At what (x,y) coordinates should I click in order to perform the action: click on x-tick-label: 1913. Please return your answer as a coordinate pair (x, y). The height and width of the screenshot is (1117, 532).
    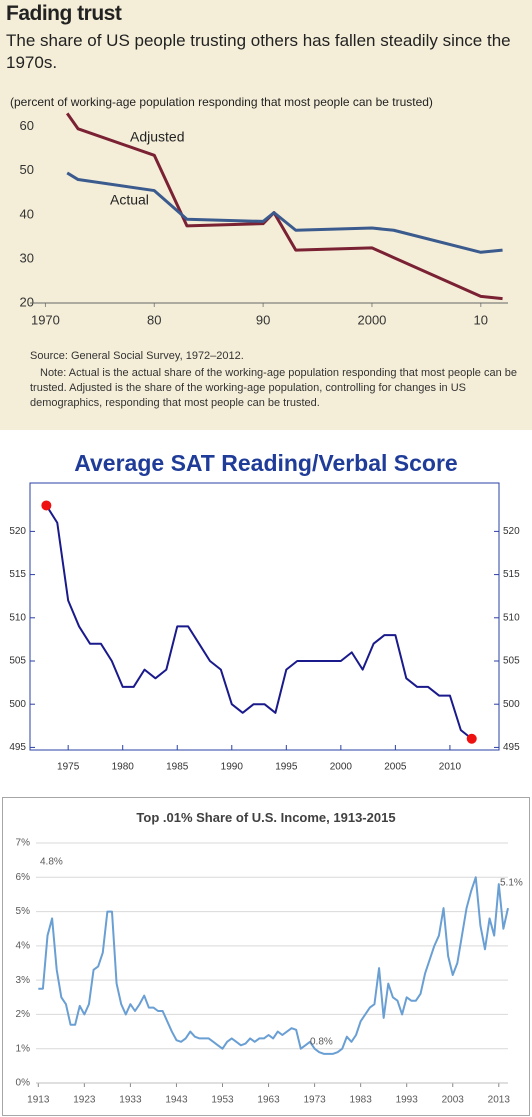
    Looking at the image, I should click on (38, 1100).